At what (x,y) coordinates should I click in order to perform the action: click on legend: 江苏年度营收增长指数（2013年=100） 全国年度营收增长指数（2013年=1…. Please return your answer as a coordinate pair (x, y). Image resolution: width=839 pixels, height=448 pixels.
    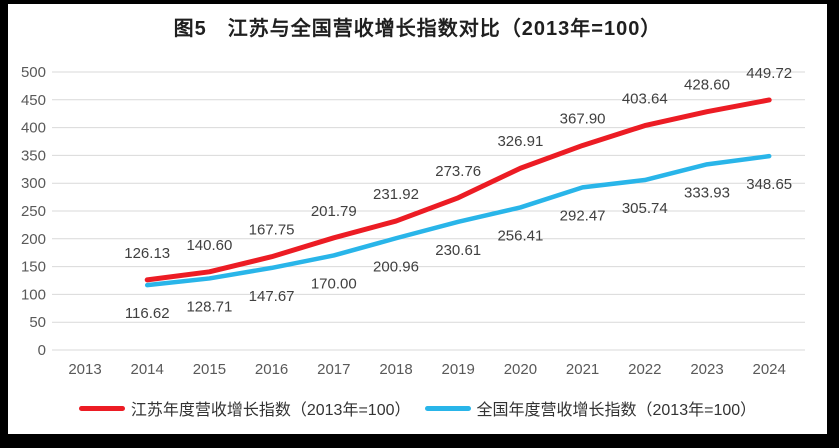
    Looking at the image, I should click on (417, 408).